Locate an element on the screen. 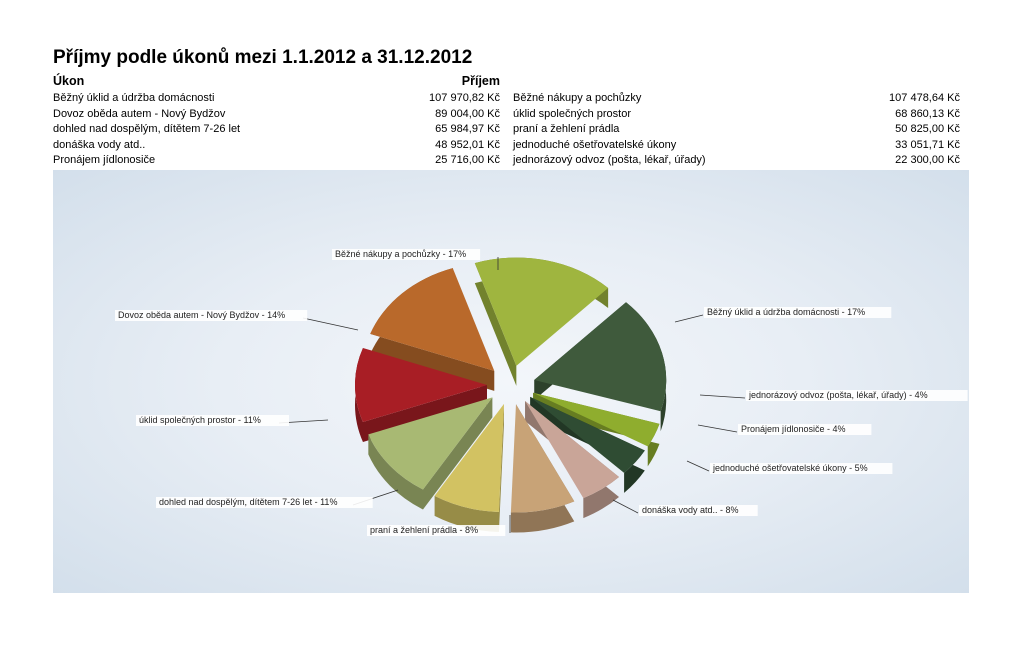 This screenshot has height=655, width=1024. table-cell-amount: 107 478,64 Kč is located at coordinates (924, 98).